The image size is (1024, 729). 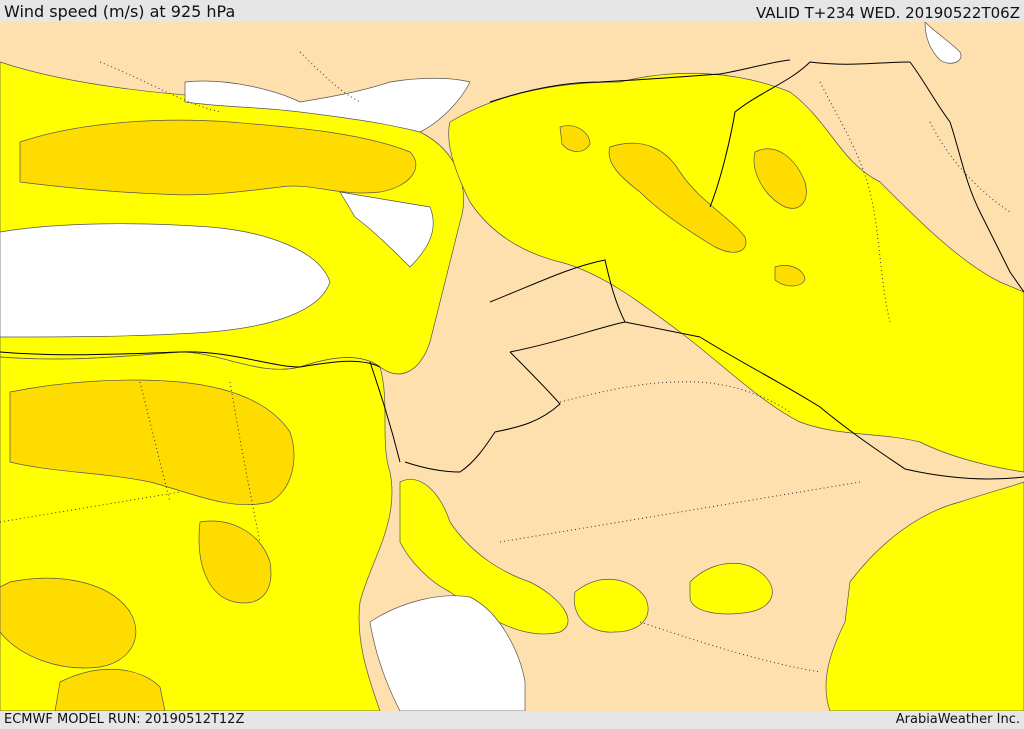 I want to click on masked-area-red-sea, so click(x=447, y=653).